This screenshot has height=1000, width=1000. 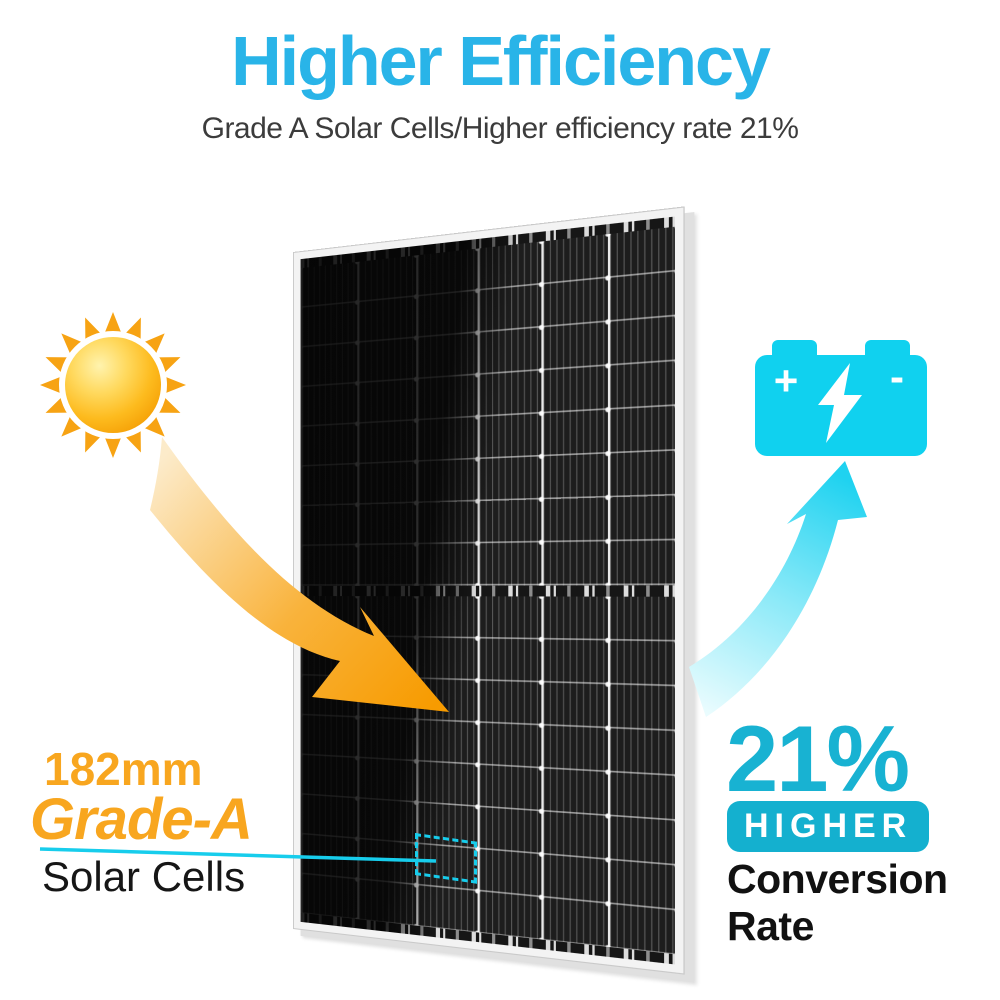 I want to click on panel-cells-lower, so click(x=487, y=775).